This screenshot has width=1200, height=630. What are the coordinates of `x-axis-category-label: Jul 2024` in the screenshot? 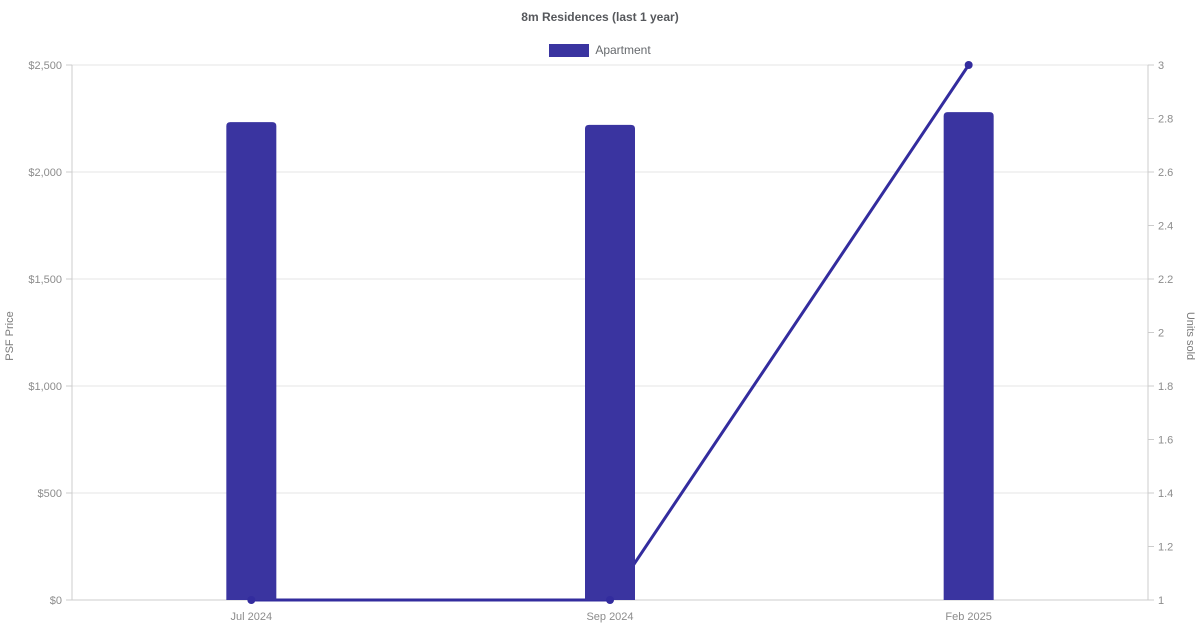 It's located at (252, 617).